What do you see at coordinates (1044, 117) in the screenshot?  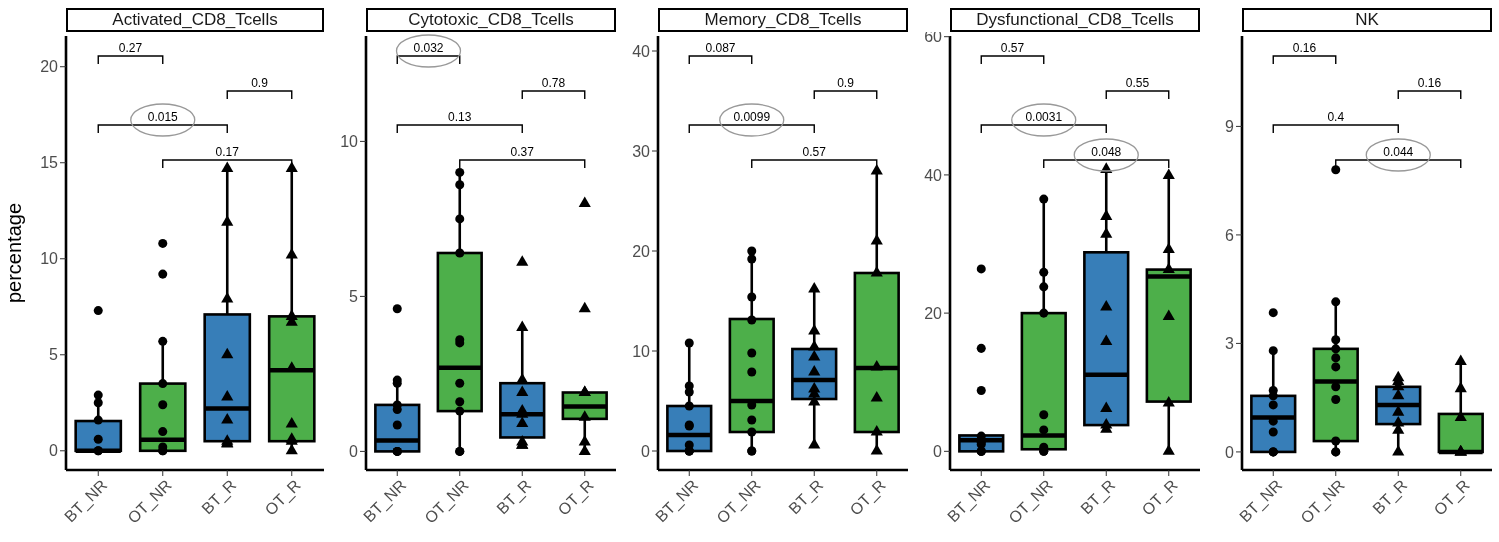 I see `annotation: 0.0031` at bounding box center [1044, 117].